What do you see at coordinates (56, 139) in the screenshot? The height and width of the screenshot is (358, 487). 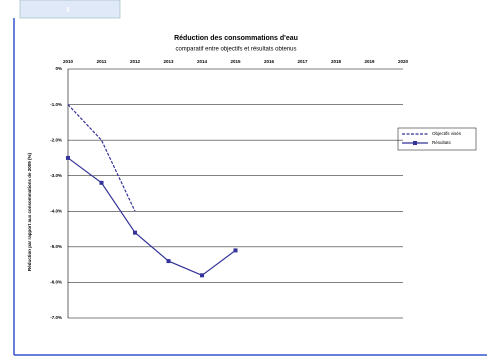 I see `y-tick-label: -2.0%` at bounding box center [56, 139].